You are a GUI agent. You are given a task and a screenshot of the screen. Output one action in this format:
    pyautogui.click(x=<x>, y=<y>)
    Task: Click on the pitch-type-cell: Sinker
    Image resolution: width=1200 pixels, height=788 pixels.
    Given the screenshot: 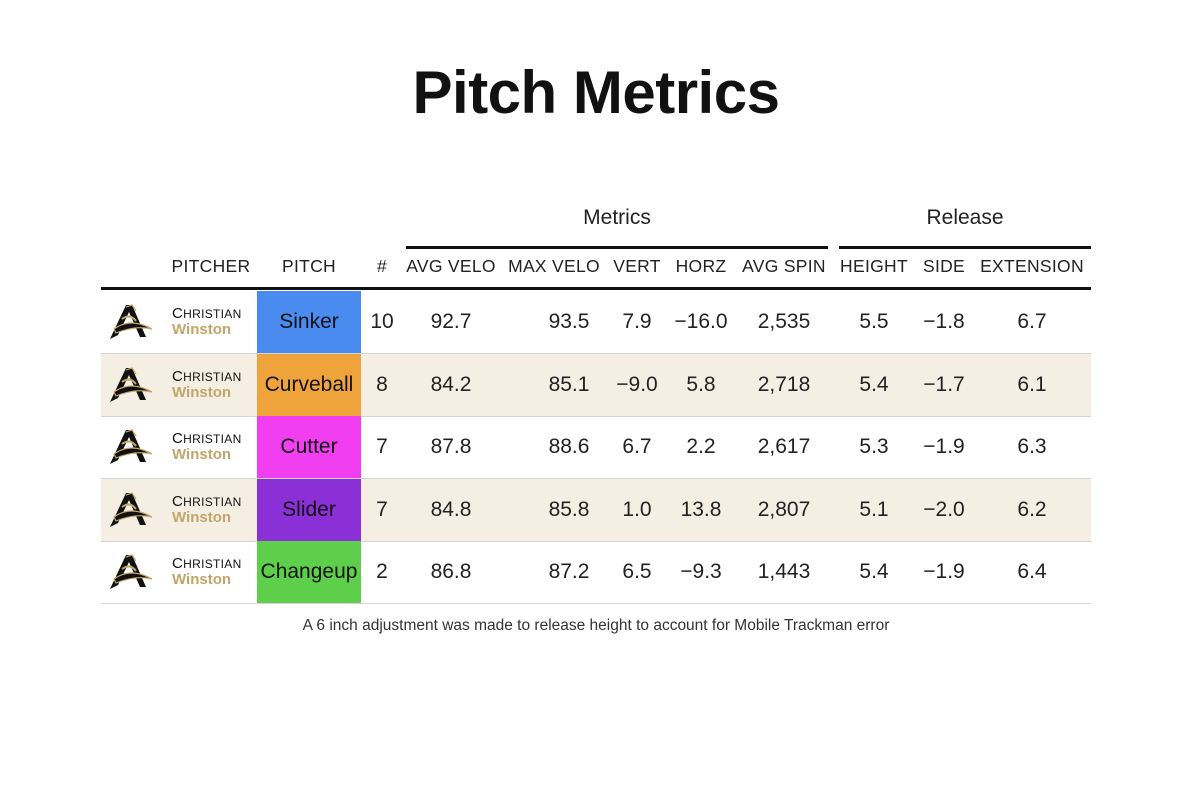 What is the action you would take?
    pyautogui.click(x=309, y=322)
    